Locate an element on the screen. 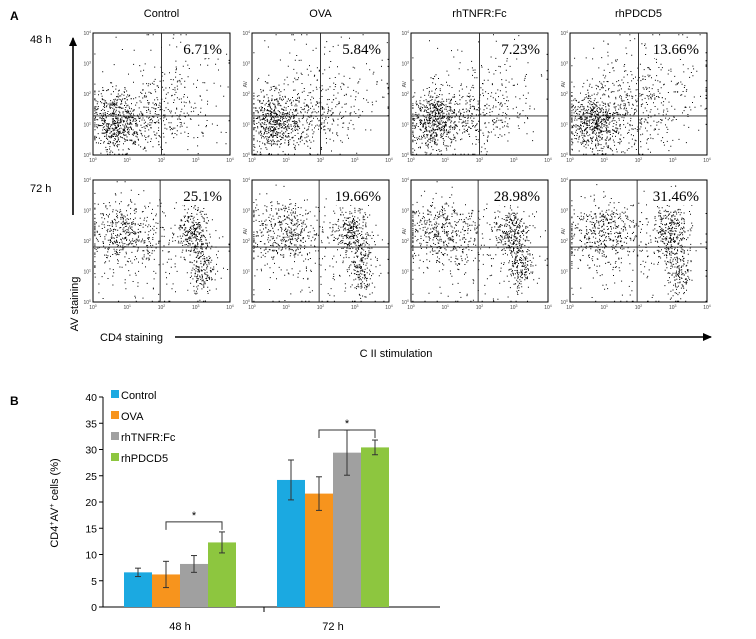 This screenshot has height=639, width=756. bar-Control-48 h is located at coordinates (138, 589).